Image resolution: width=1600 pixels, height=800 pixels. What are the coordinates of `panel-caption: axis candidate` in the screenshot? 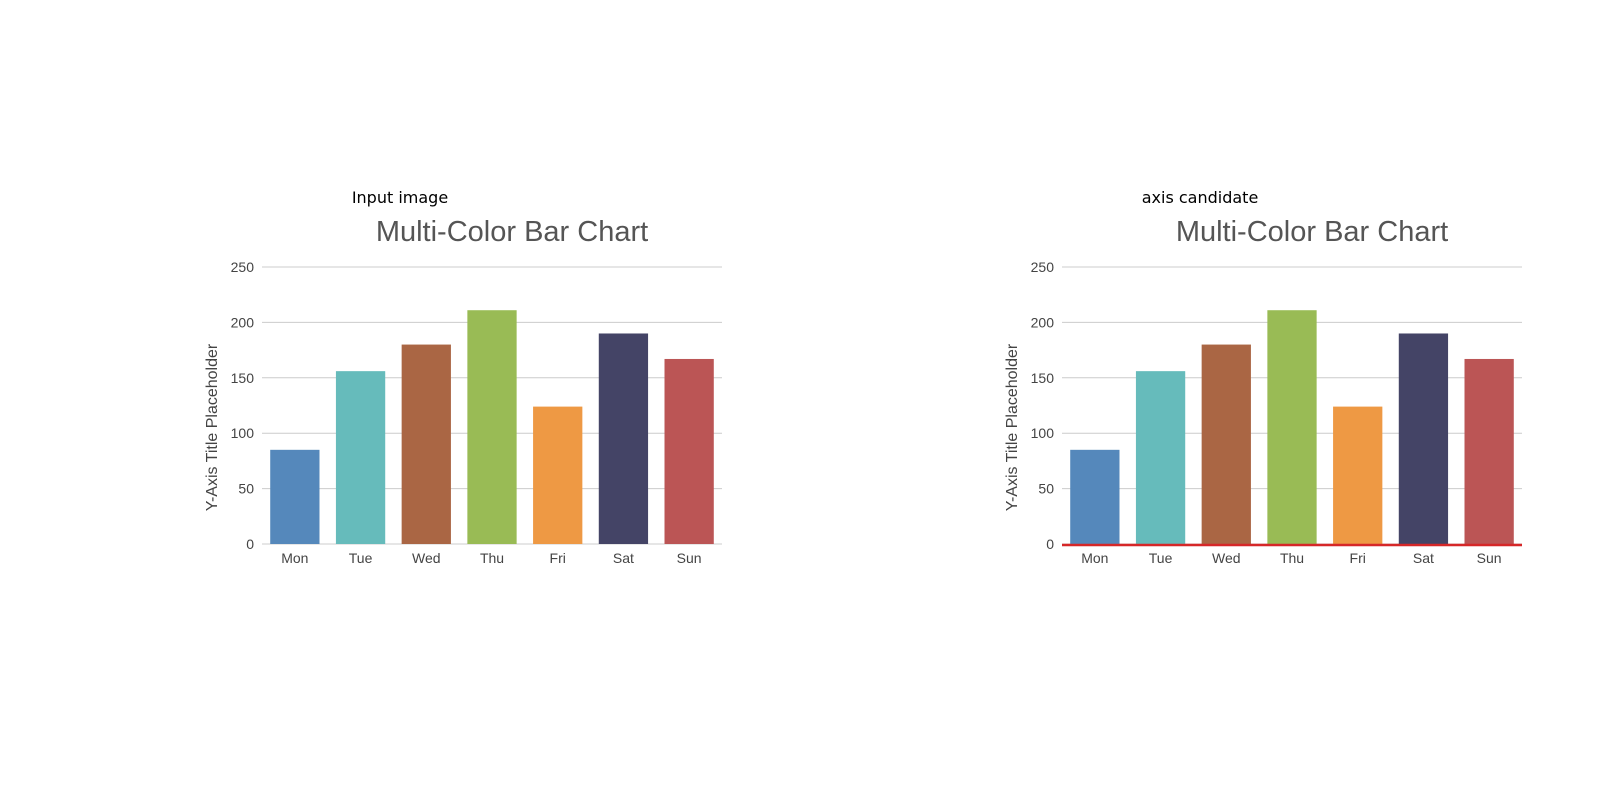 It's located at (1200, 197).